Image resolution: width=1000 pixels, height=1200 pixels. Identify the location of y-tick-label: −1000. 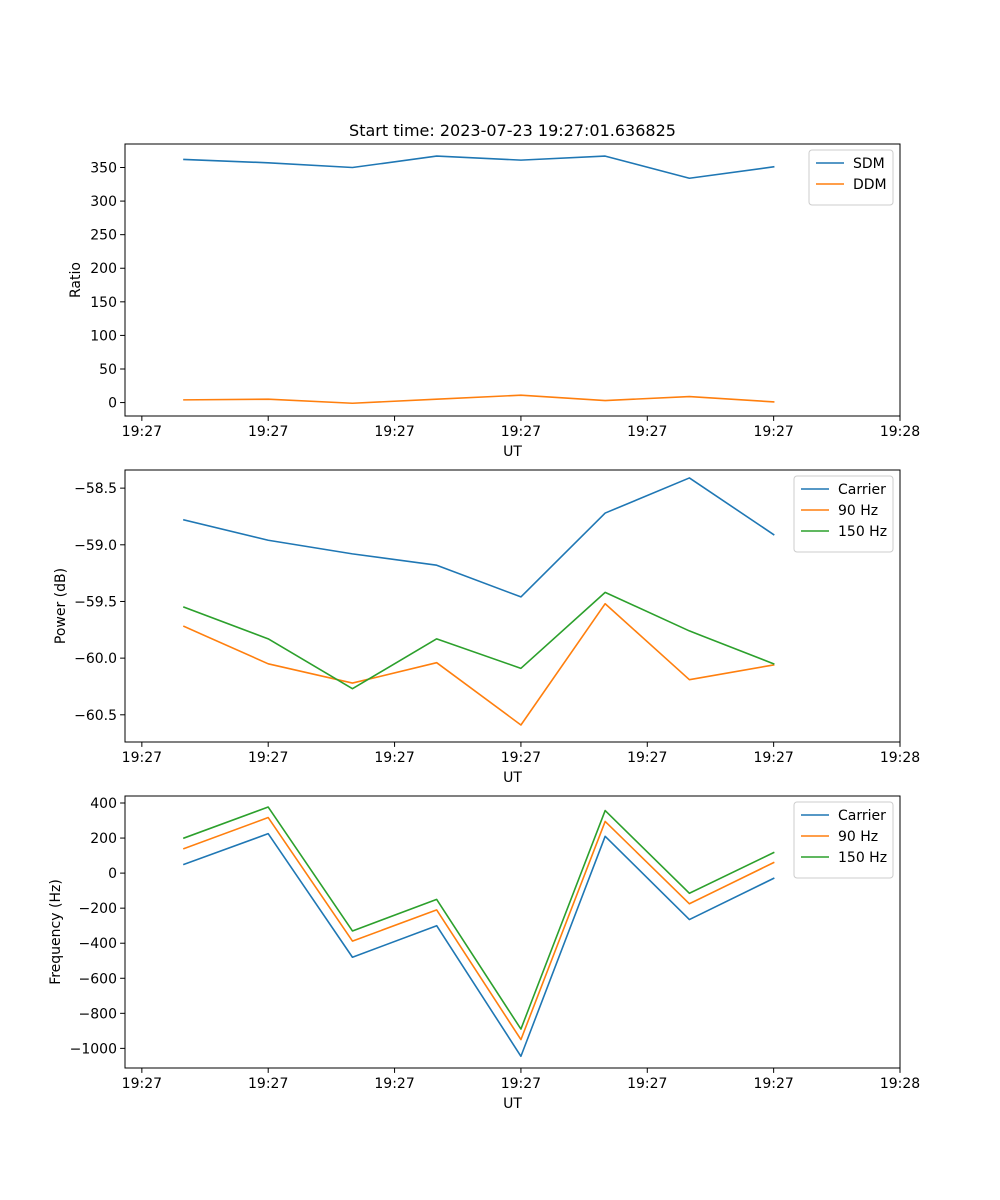
(93, 1049).